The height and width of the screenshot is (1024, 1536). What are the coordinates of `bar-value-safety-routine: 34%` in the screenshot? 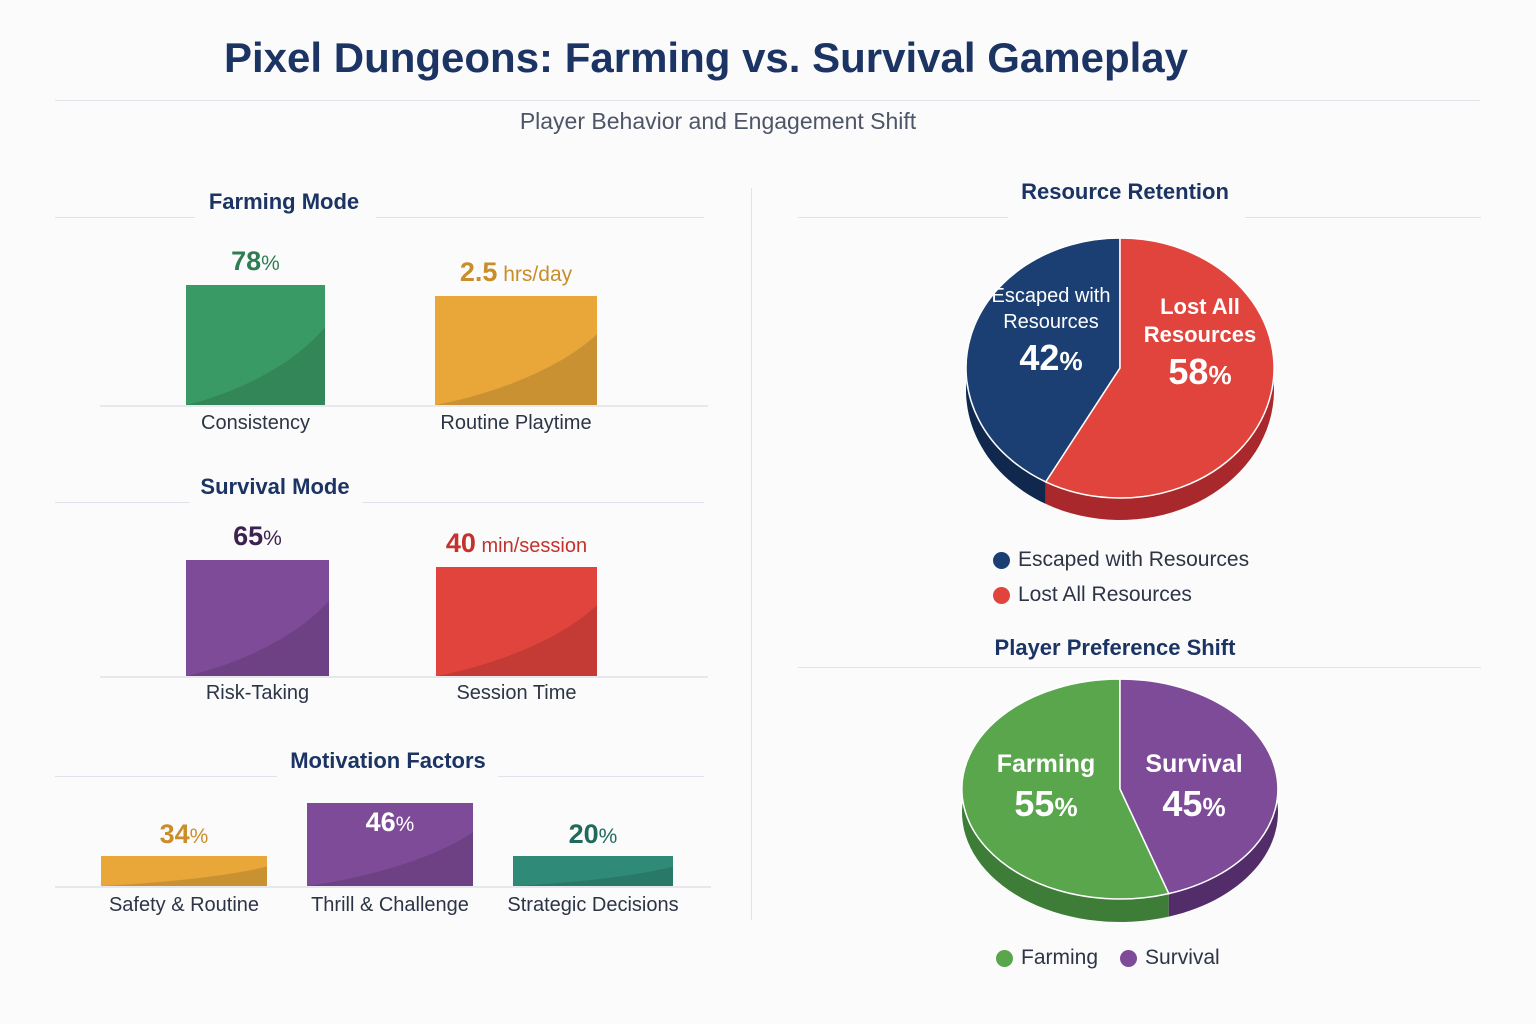 It's located at (184, 834).